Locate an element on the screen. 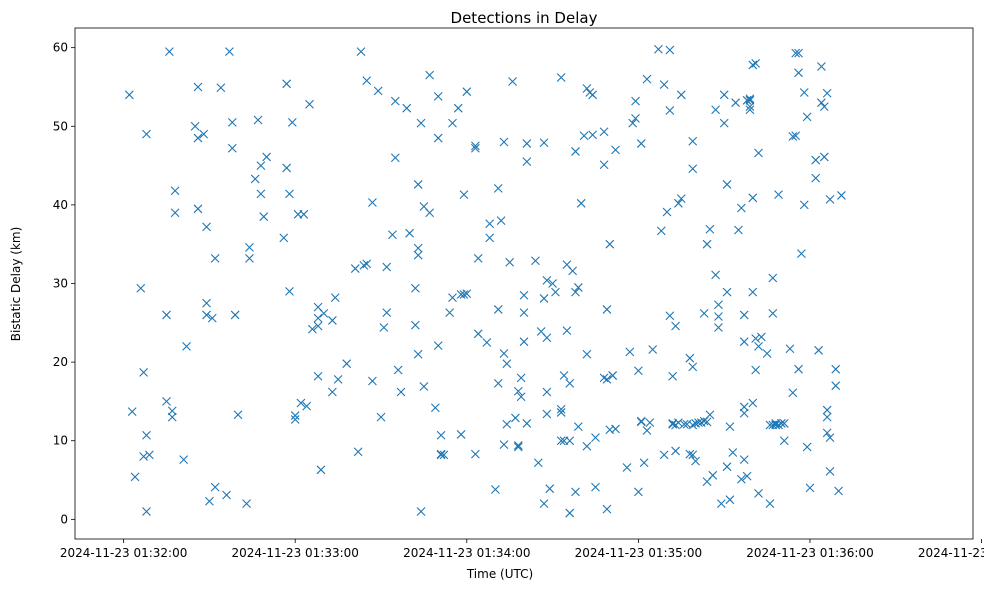 Image resolution: width=984 pixels, height=590 pixels. x-tick-label: 2024-11-23 01:33:00 is located at coordinates (294, 553).